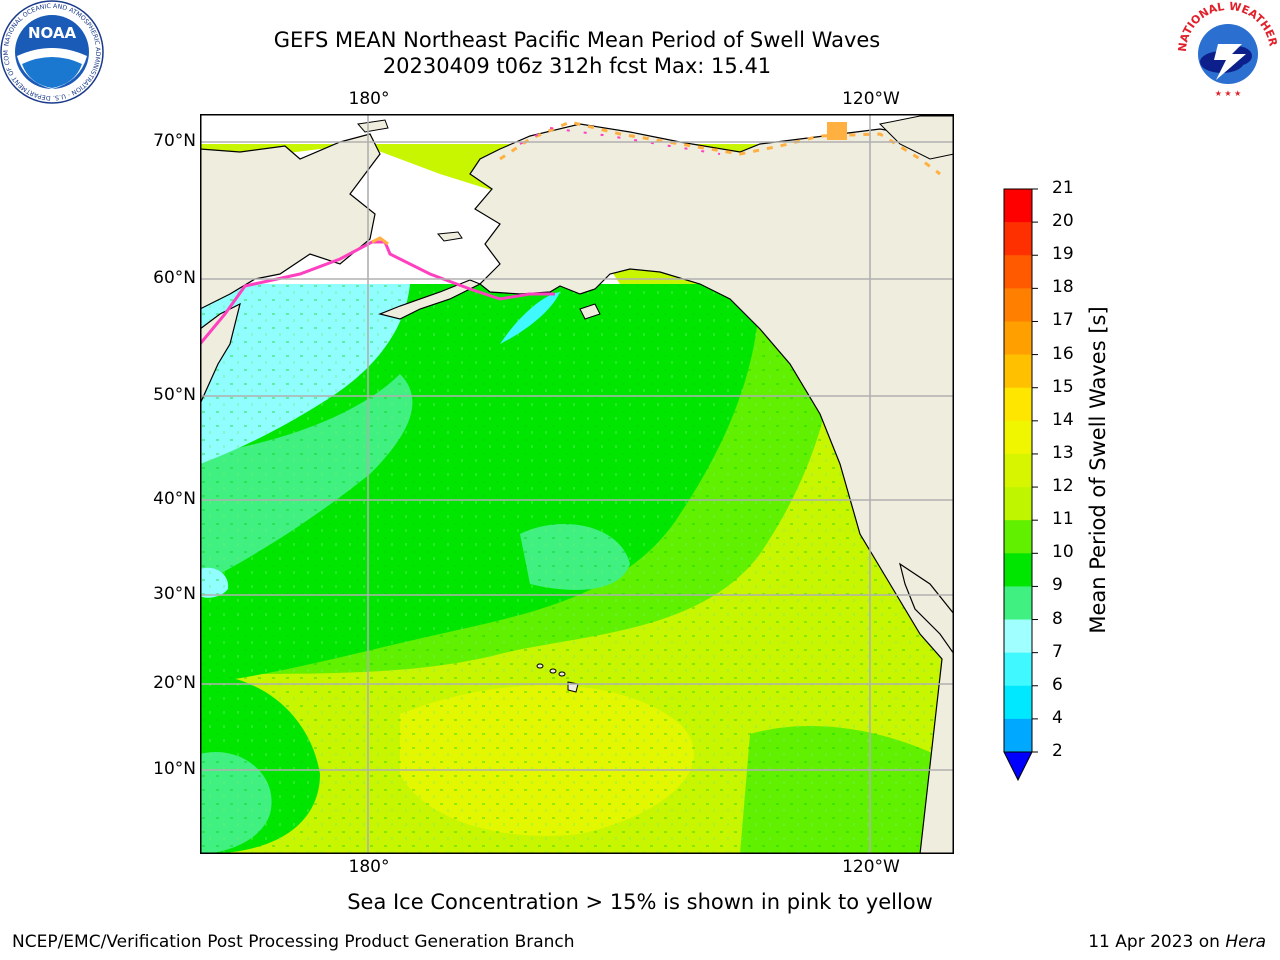 The height and width of the screenshot is (960, 1280). Describe the element at coordinates (449, 236) in the screenshot. I see `island-st-lawrence` at that location.